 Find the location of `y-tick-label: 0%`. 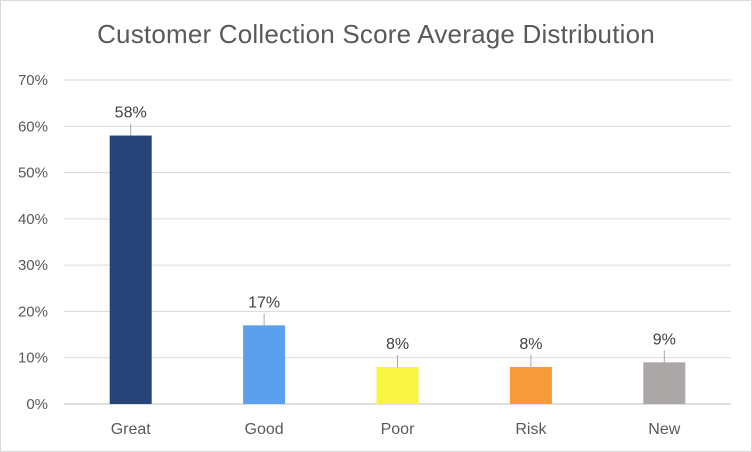

y-tick-label: 0% is located at coordinates (37, 404).